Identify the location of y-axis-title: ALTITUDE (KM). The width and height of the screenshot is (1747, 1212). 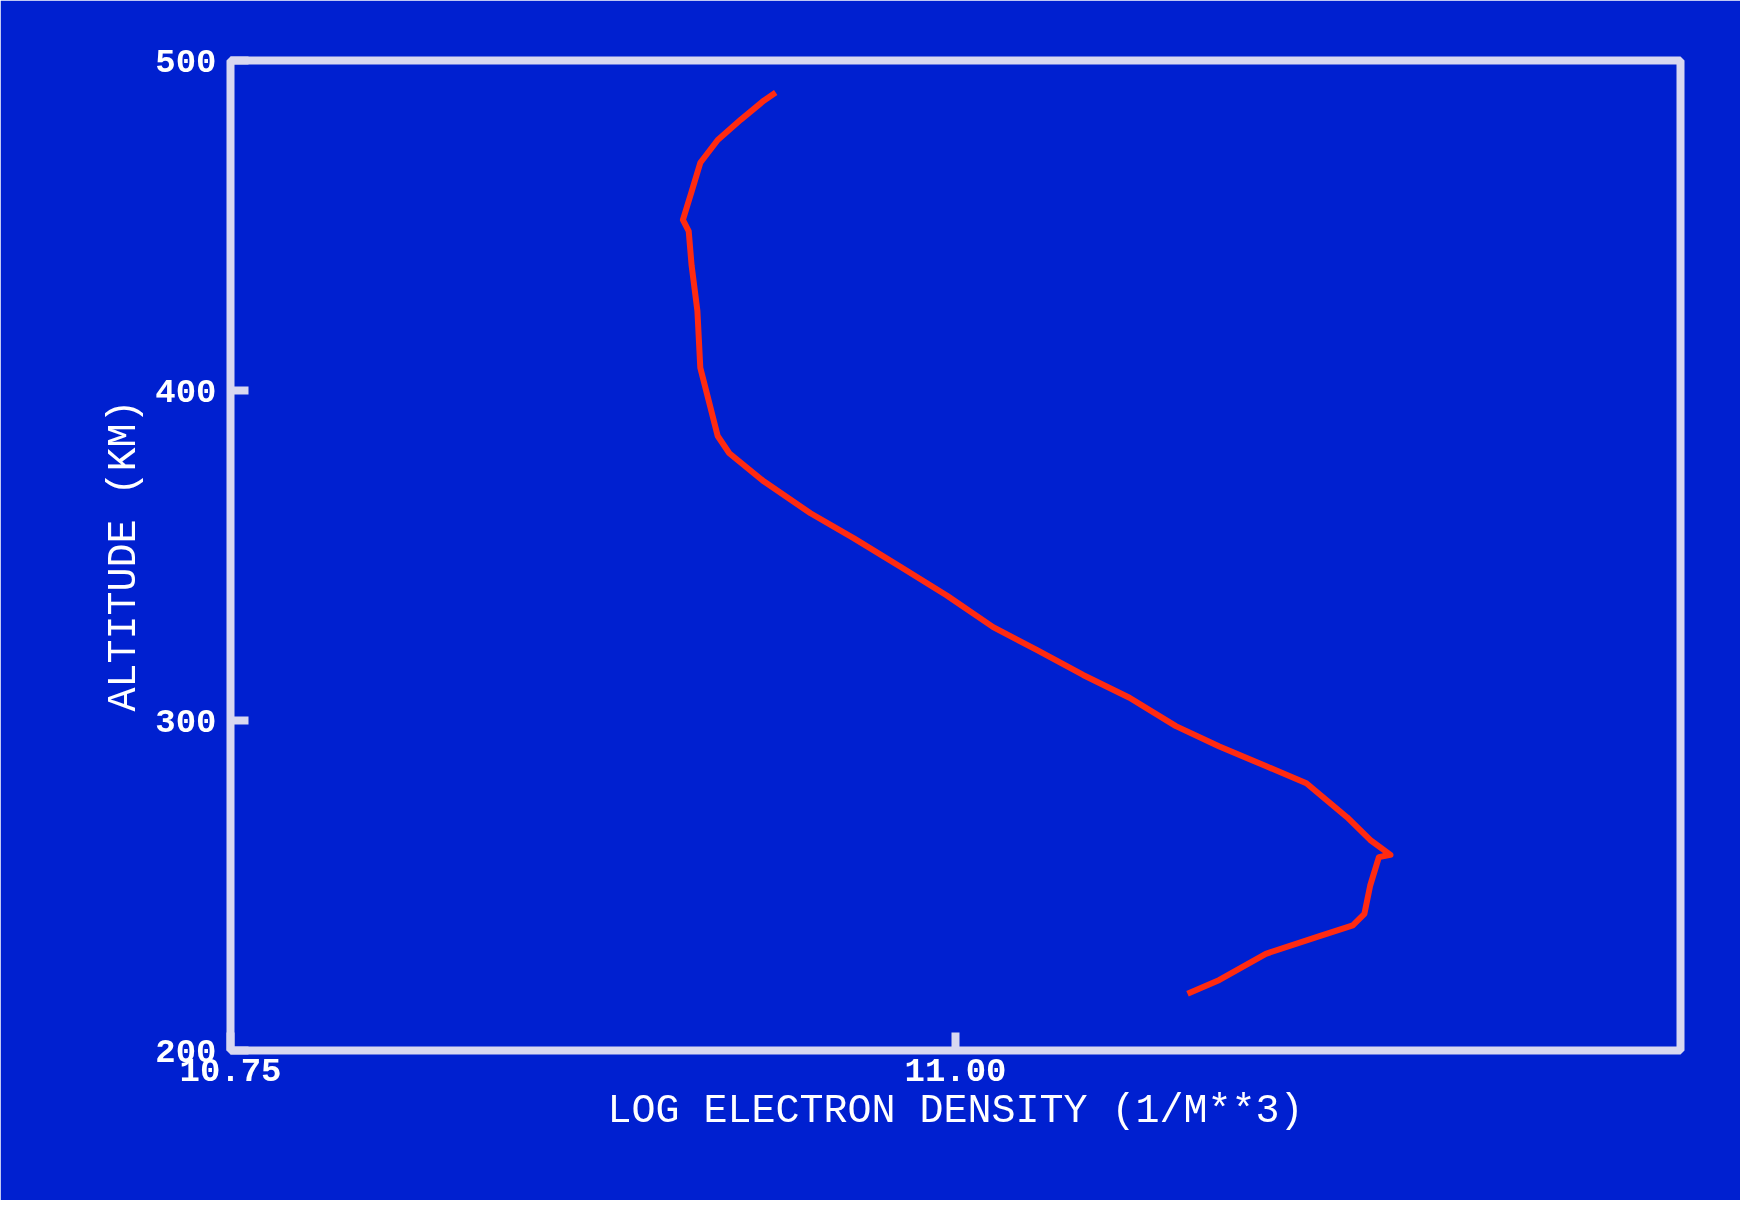
(125, 555).